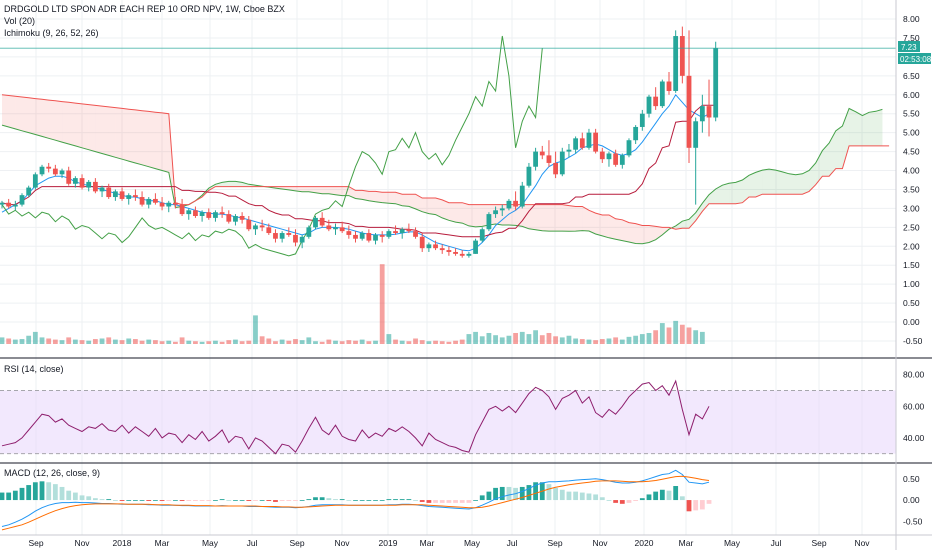 This screenshot has height=550, width=932. What do you see at coordinates (909, 46) in the screenshot?
I see `last-price-tag` at bounding box center [909, 46].